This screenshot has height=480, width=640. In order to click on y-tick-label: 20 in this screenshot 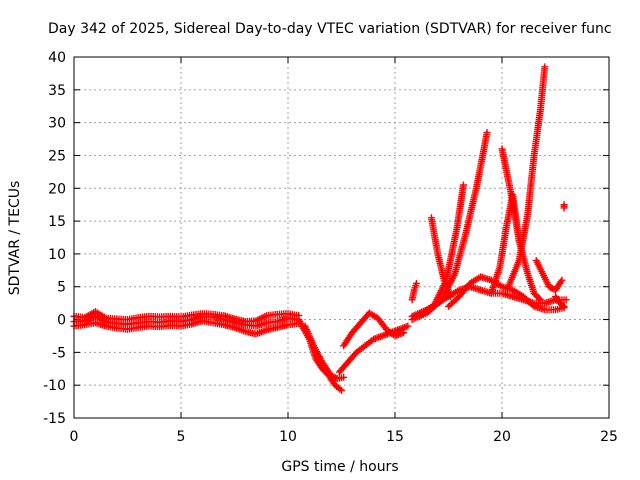, I will do `click(57, 189)`.